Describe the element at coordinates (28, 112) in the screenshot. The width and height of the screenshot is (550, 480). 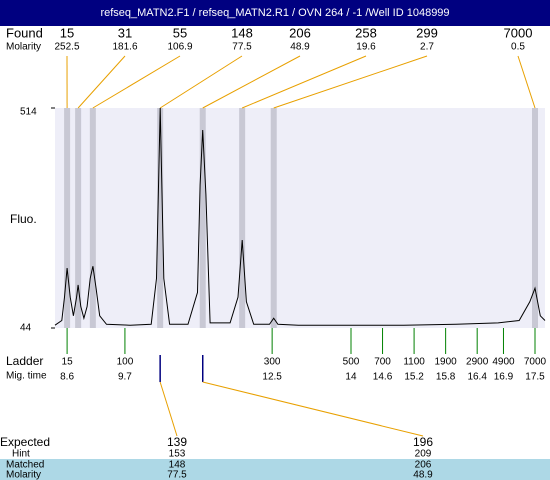
I see `y-tick-label: 514` at that location.